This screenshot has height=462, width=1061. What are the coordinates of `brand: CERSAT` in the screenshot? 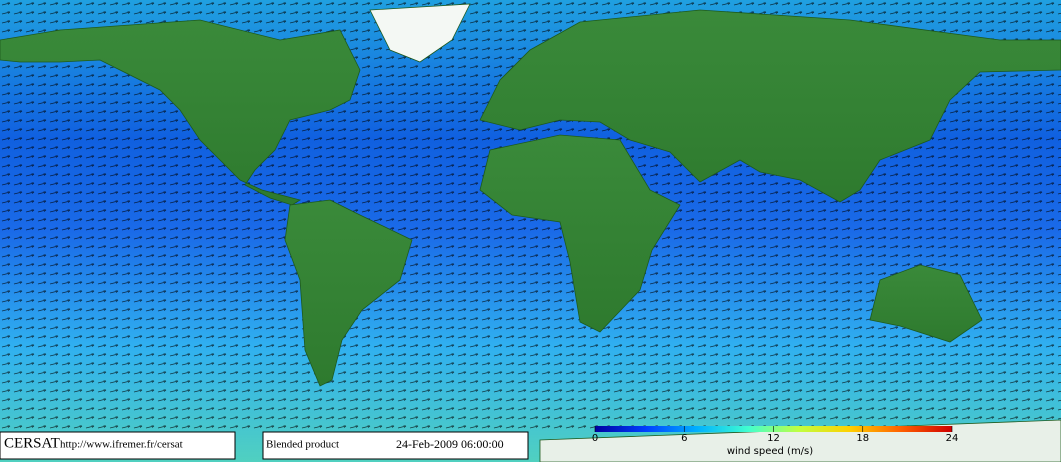 It's located at (32, 443).